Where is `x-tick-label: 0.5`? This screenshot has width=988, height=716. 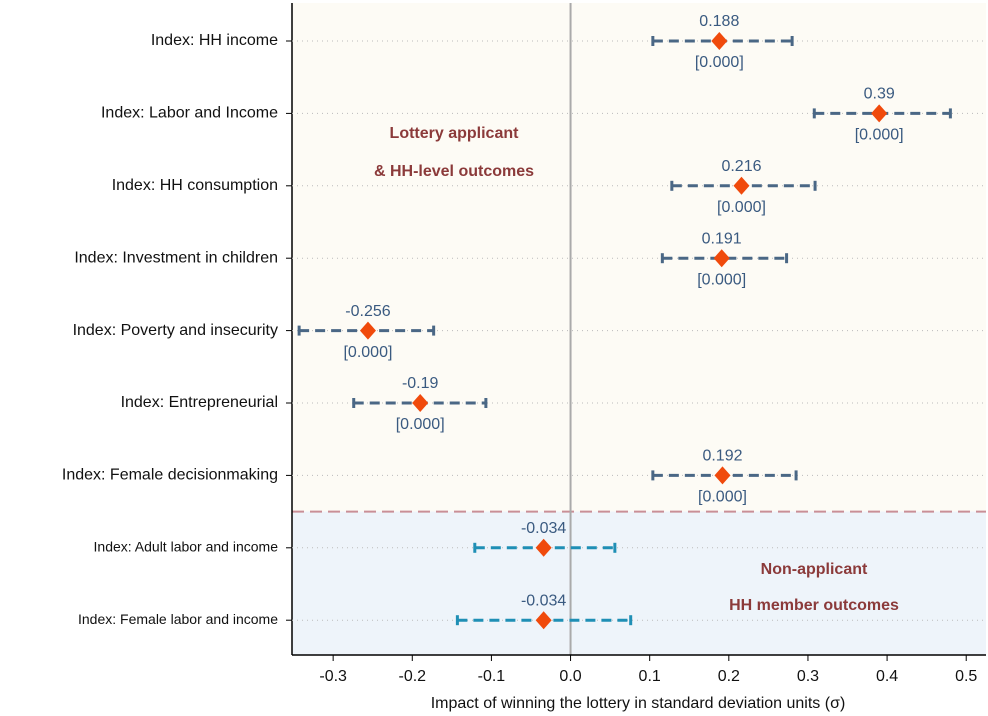 x-tick-label: 0.5 is located at coordinates (966, 676).